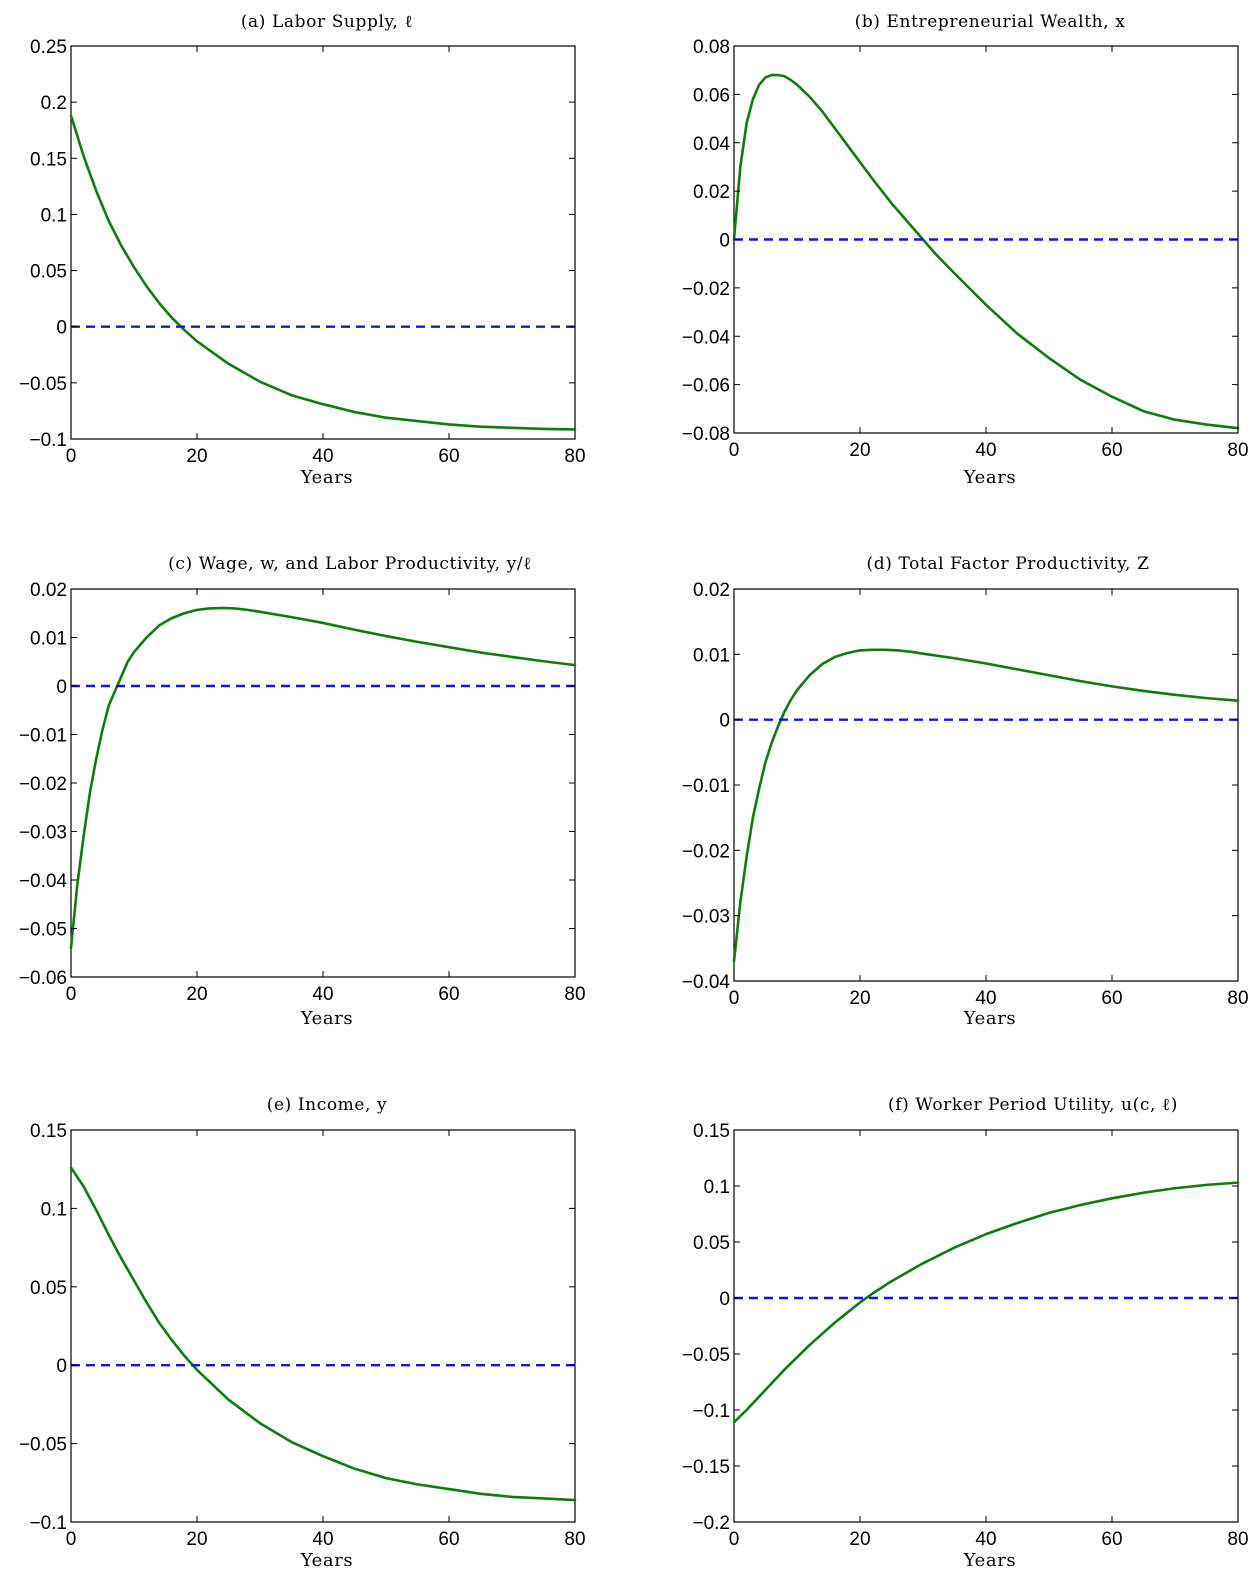  What do you see at coordinates (574, 994) in the screenshot?
I see `panel-c-xtick-label: 80` at bounding box center [574, 994].